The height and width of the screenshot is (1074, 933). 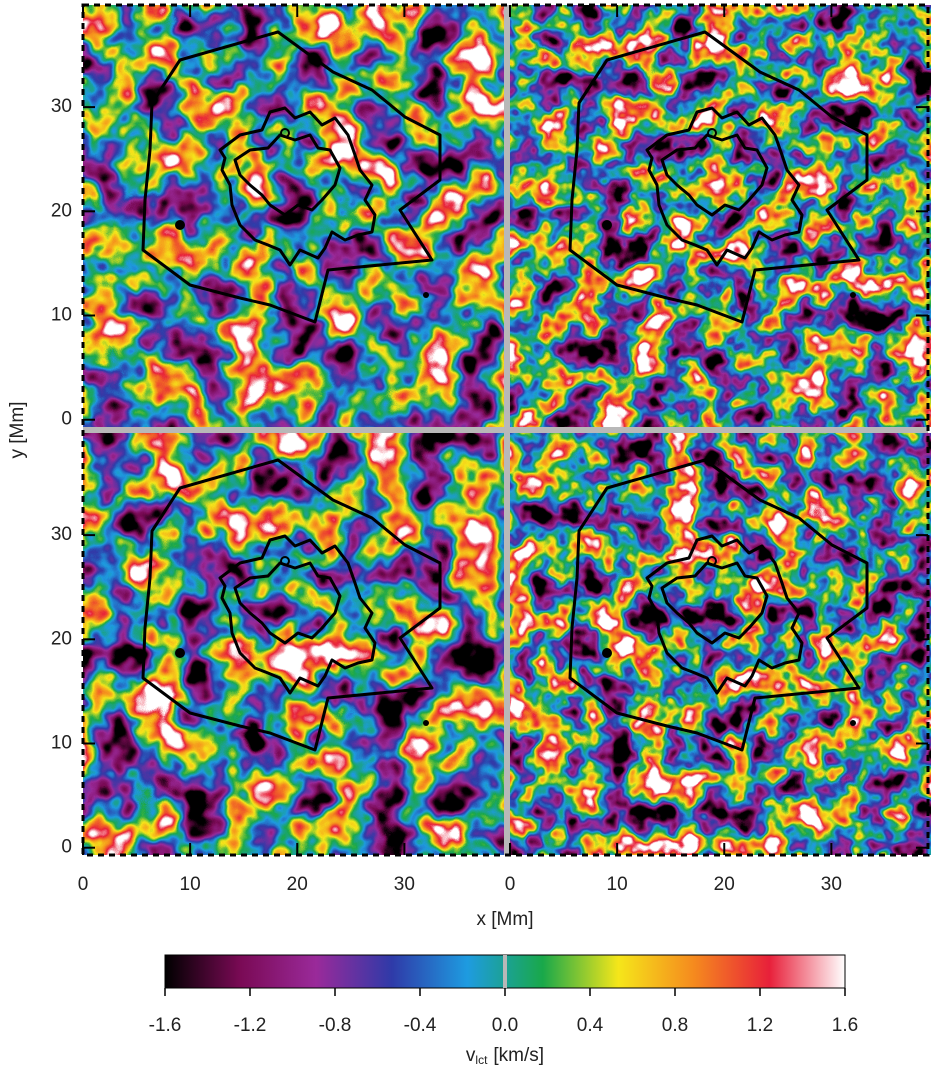 What do you see at coordinates (845, 1025) in the screenshot?
I see `colorbar-tick-label: 1.6` at bounding box center [845, 1025].